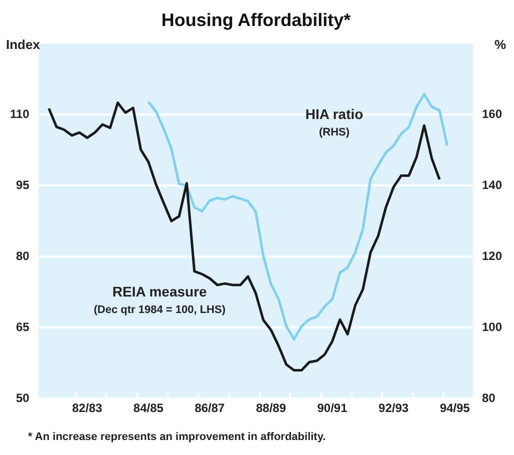 The height and width of the screenshot is (455, 514). I want to click on y-axis-title: Index, so click(23, 44).